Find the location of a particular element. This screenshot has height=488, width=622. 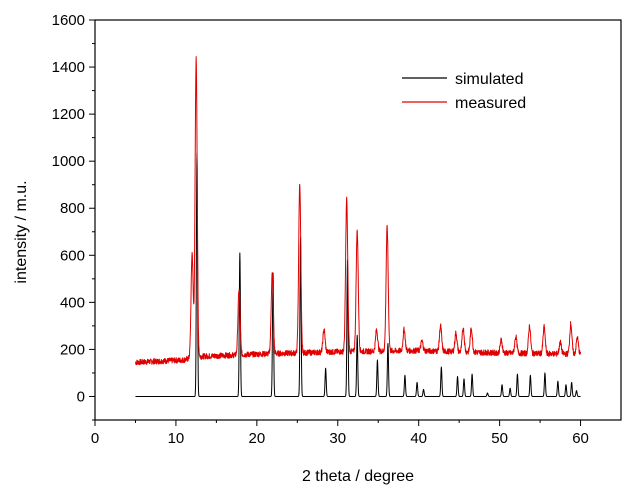

x-tick-label: 20 is located at coordinates (257, 438).